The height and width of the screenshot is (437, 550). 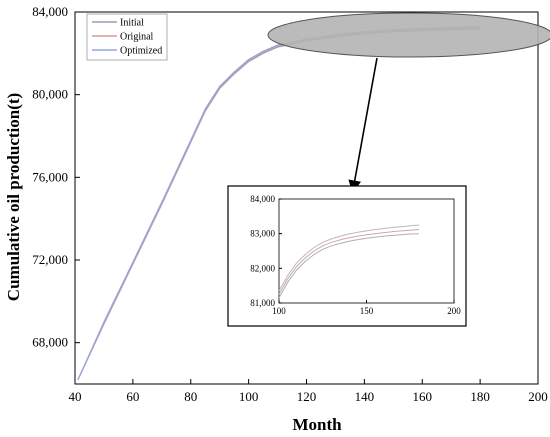 What do you see at coordinates (249, 396) in the screenshot?
I see `main-x-tick-label: 100` at bounding box center [249, 396].